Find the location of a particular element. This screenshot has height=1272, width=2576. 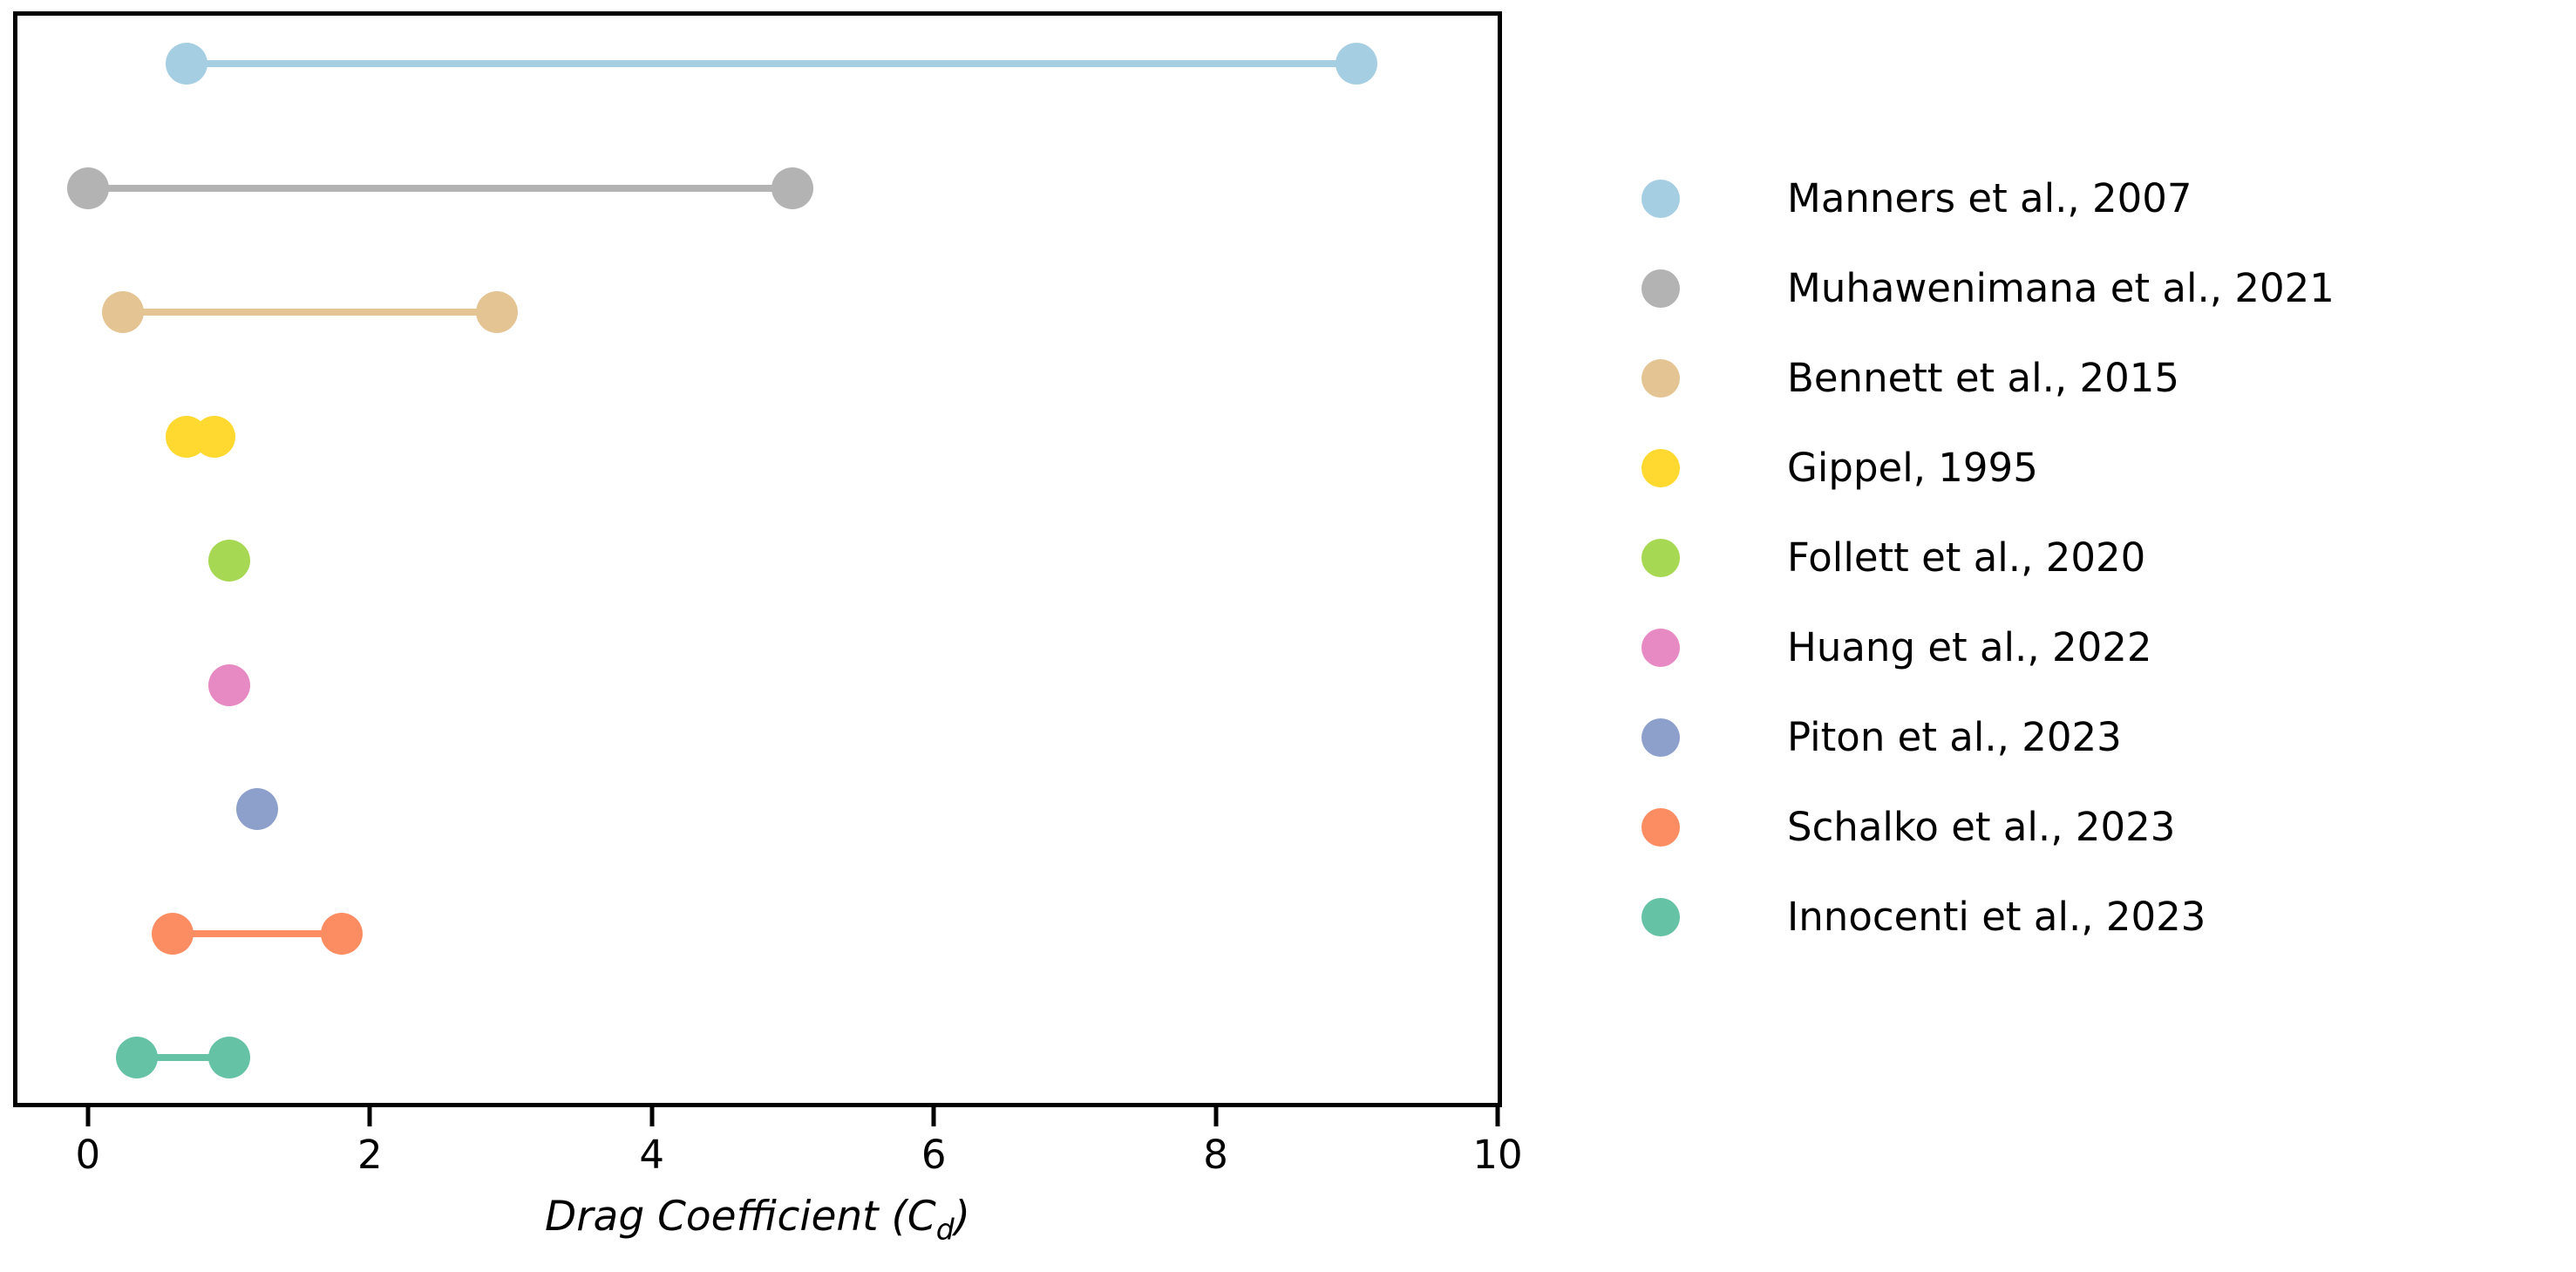

legend-label: Schalko et al., 2023 is located at coordinates (1981, 827).